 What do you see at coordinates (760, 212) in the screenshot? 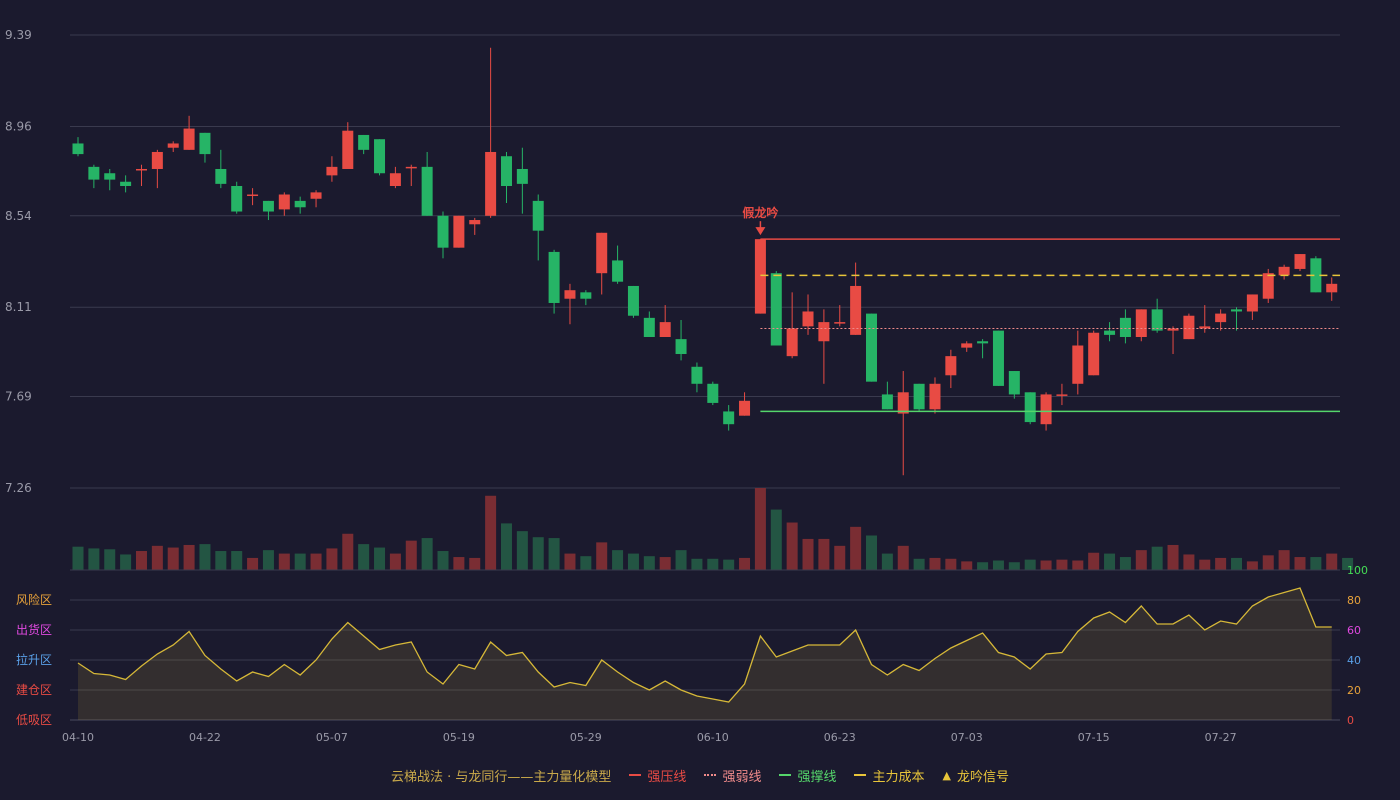
I see `annotation-label: 假龙吟` at bounding box center [760, 212].